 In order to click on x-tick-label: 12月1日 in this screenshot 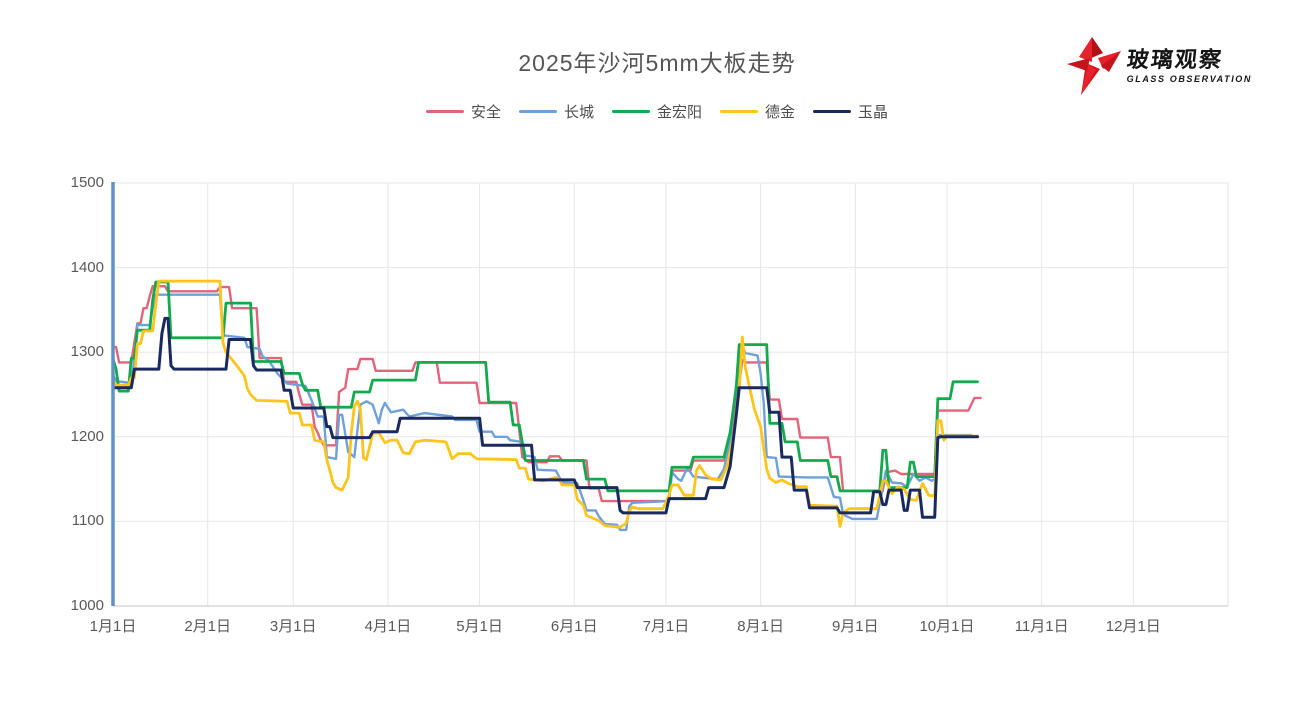, I will do `click(1133, 626)`.